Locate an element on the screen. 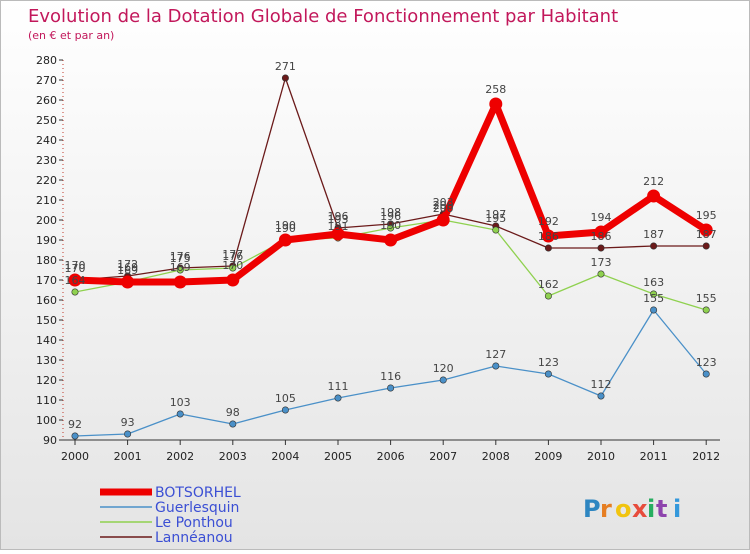 This screenshot has width=750, height=554. data-label-lann-anou: 176 is located at coordinates (180, 256).